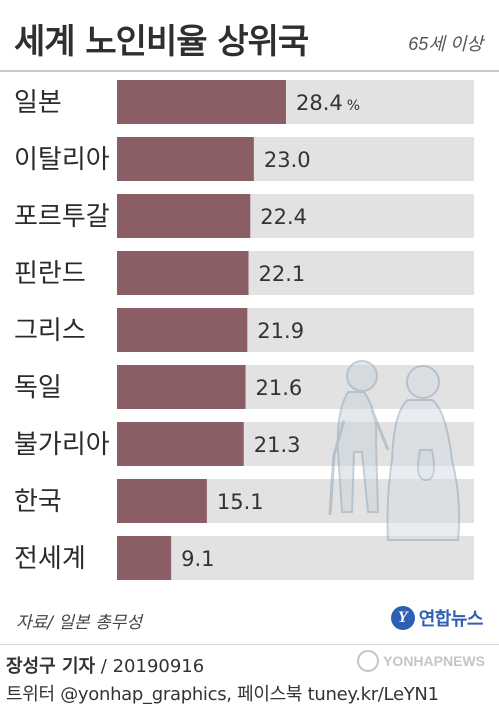 Image resolution: width=499 pixels, height=715 pixels. I want to click on category-label: 불가리아, so click(62, 445).